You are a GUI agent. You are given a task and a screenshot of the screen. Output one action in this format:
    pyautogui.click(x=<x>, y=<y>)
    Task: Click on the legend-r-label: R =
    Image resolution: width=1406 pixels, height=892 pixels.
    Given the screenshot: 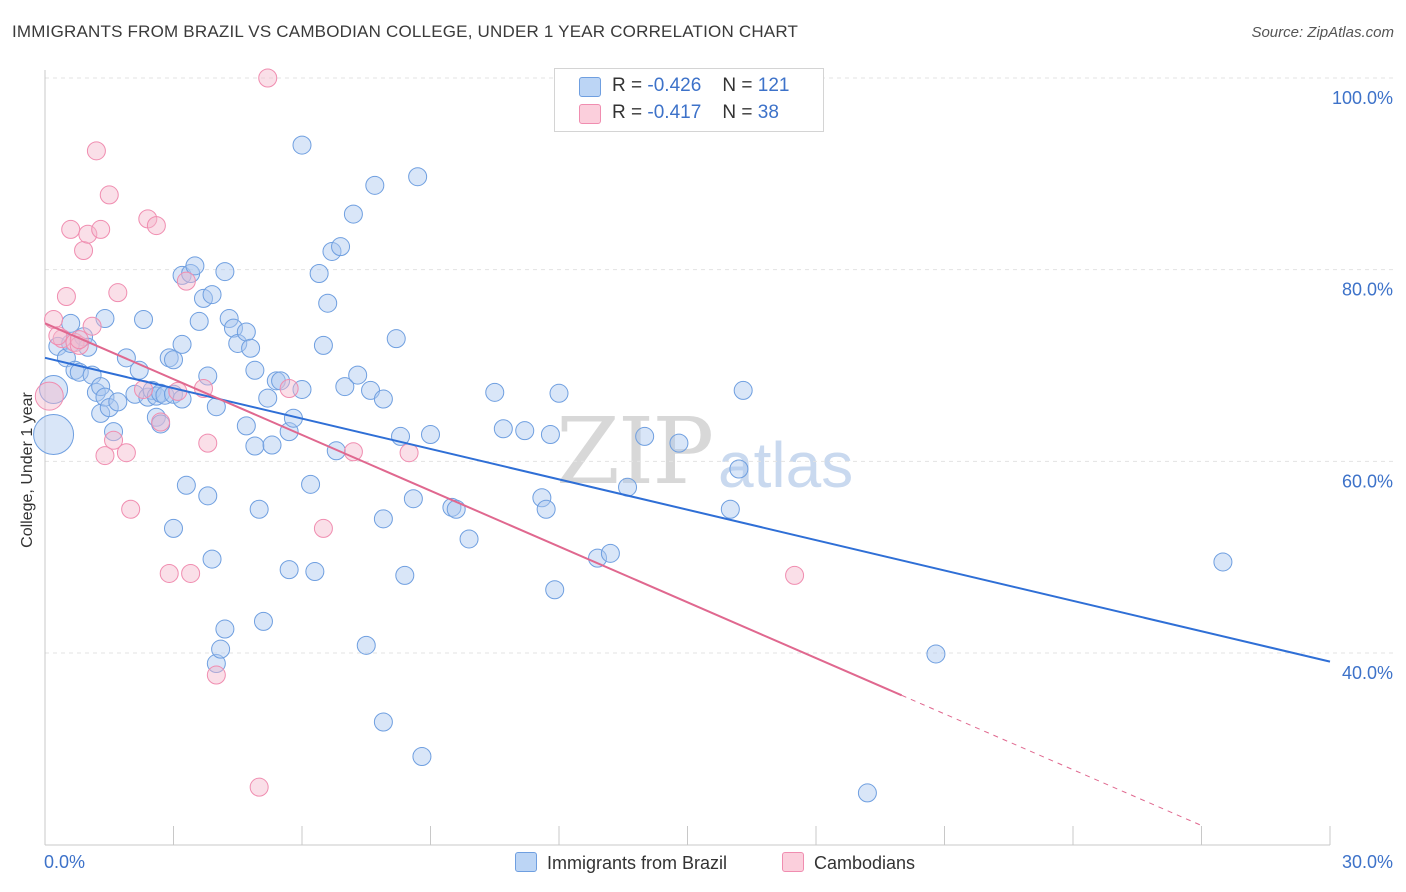 What is the action you would take?
    pyautogui.click(x=627, y=112)
    